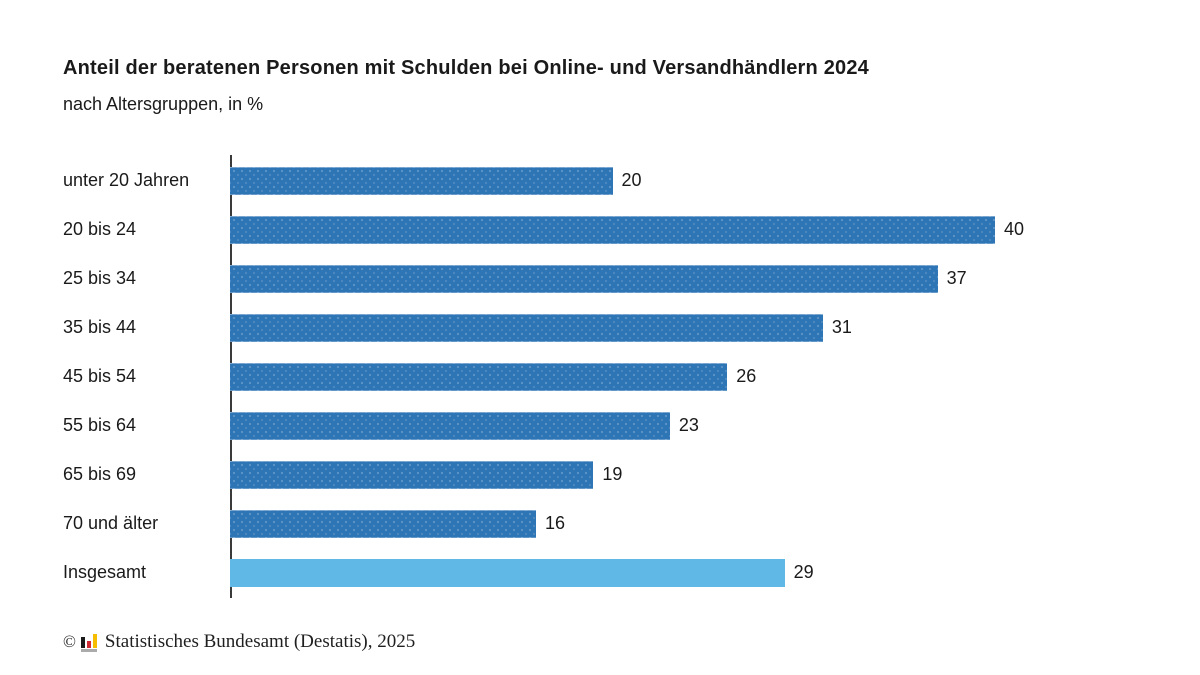 This screenshot has height=675, width=1200. Describe the element at coordinates (260, 641) in the screenshot. I see `source-text: Statistisches Bundesamt (Destatis), 2025` at that location.